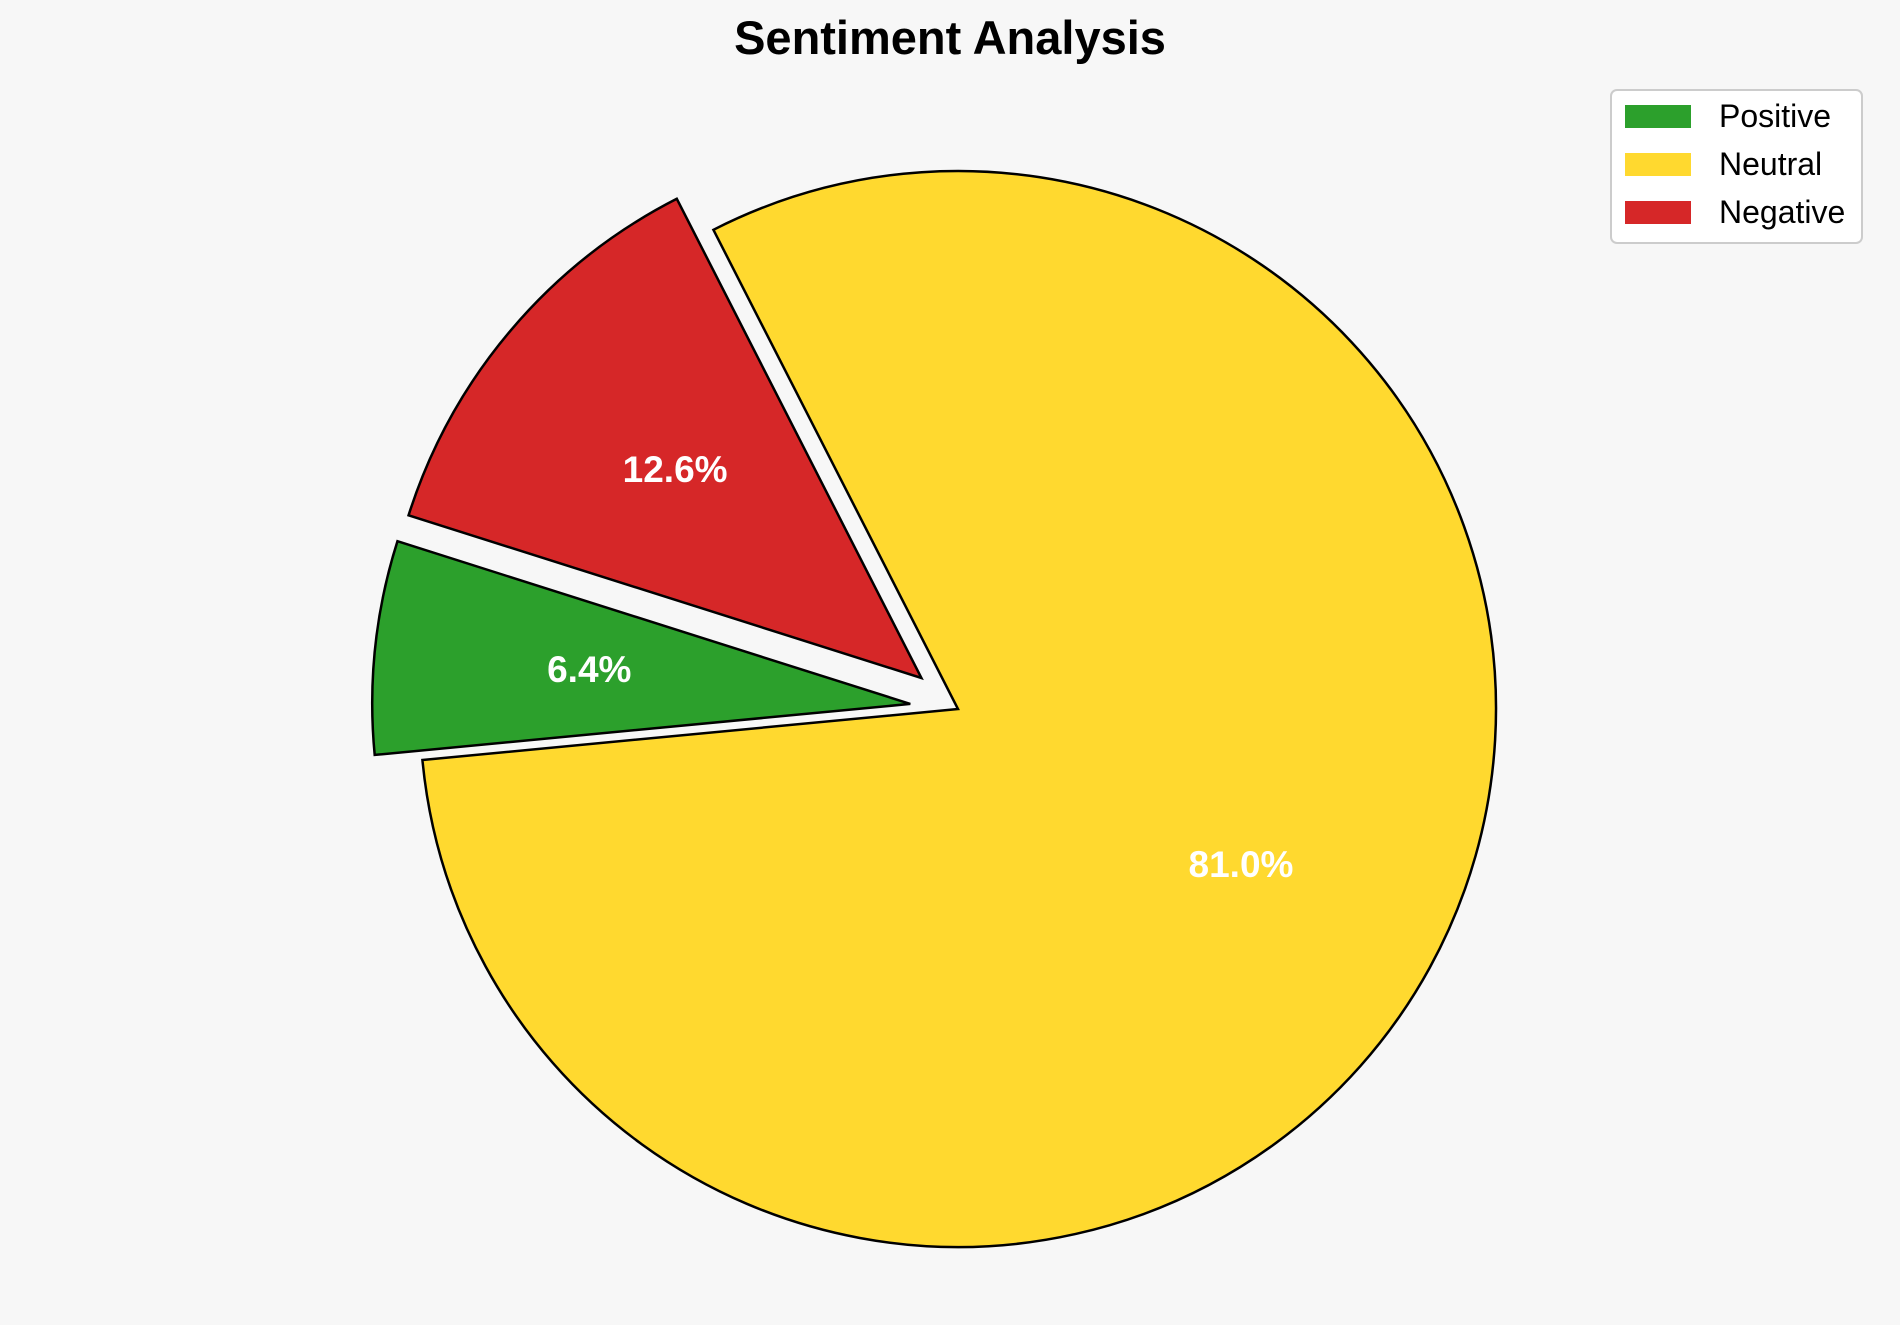 The image size is (1900, 1325). I want to click on legend-swatch-negative, so click(1658, 212).